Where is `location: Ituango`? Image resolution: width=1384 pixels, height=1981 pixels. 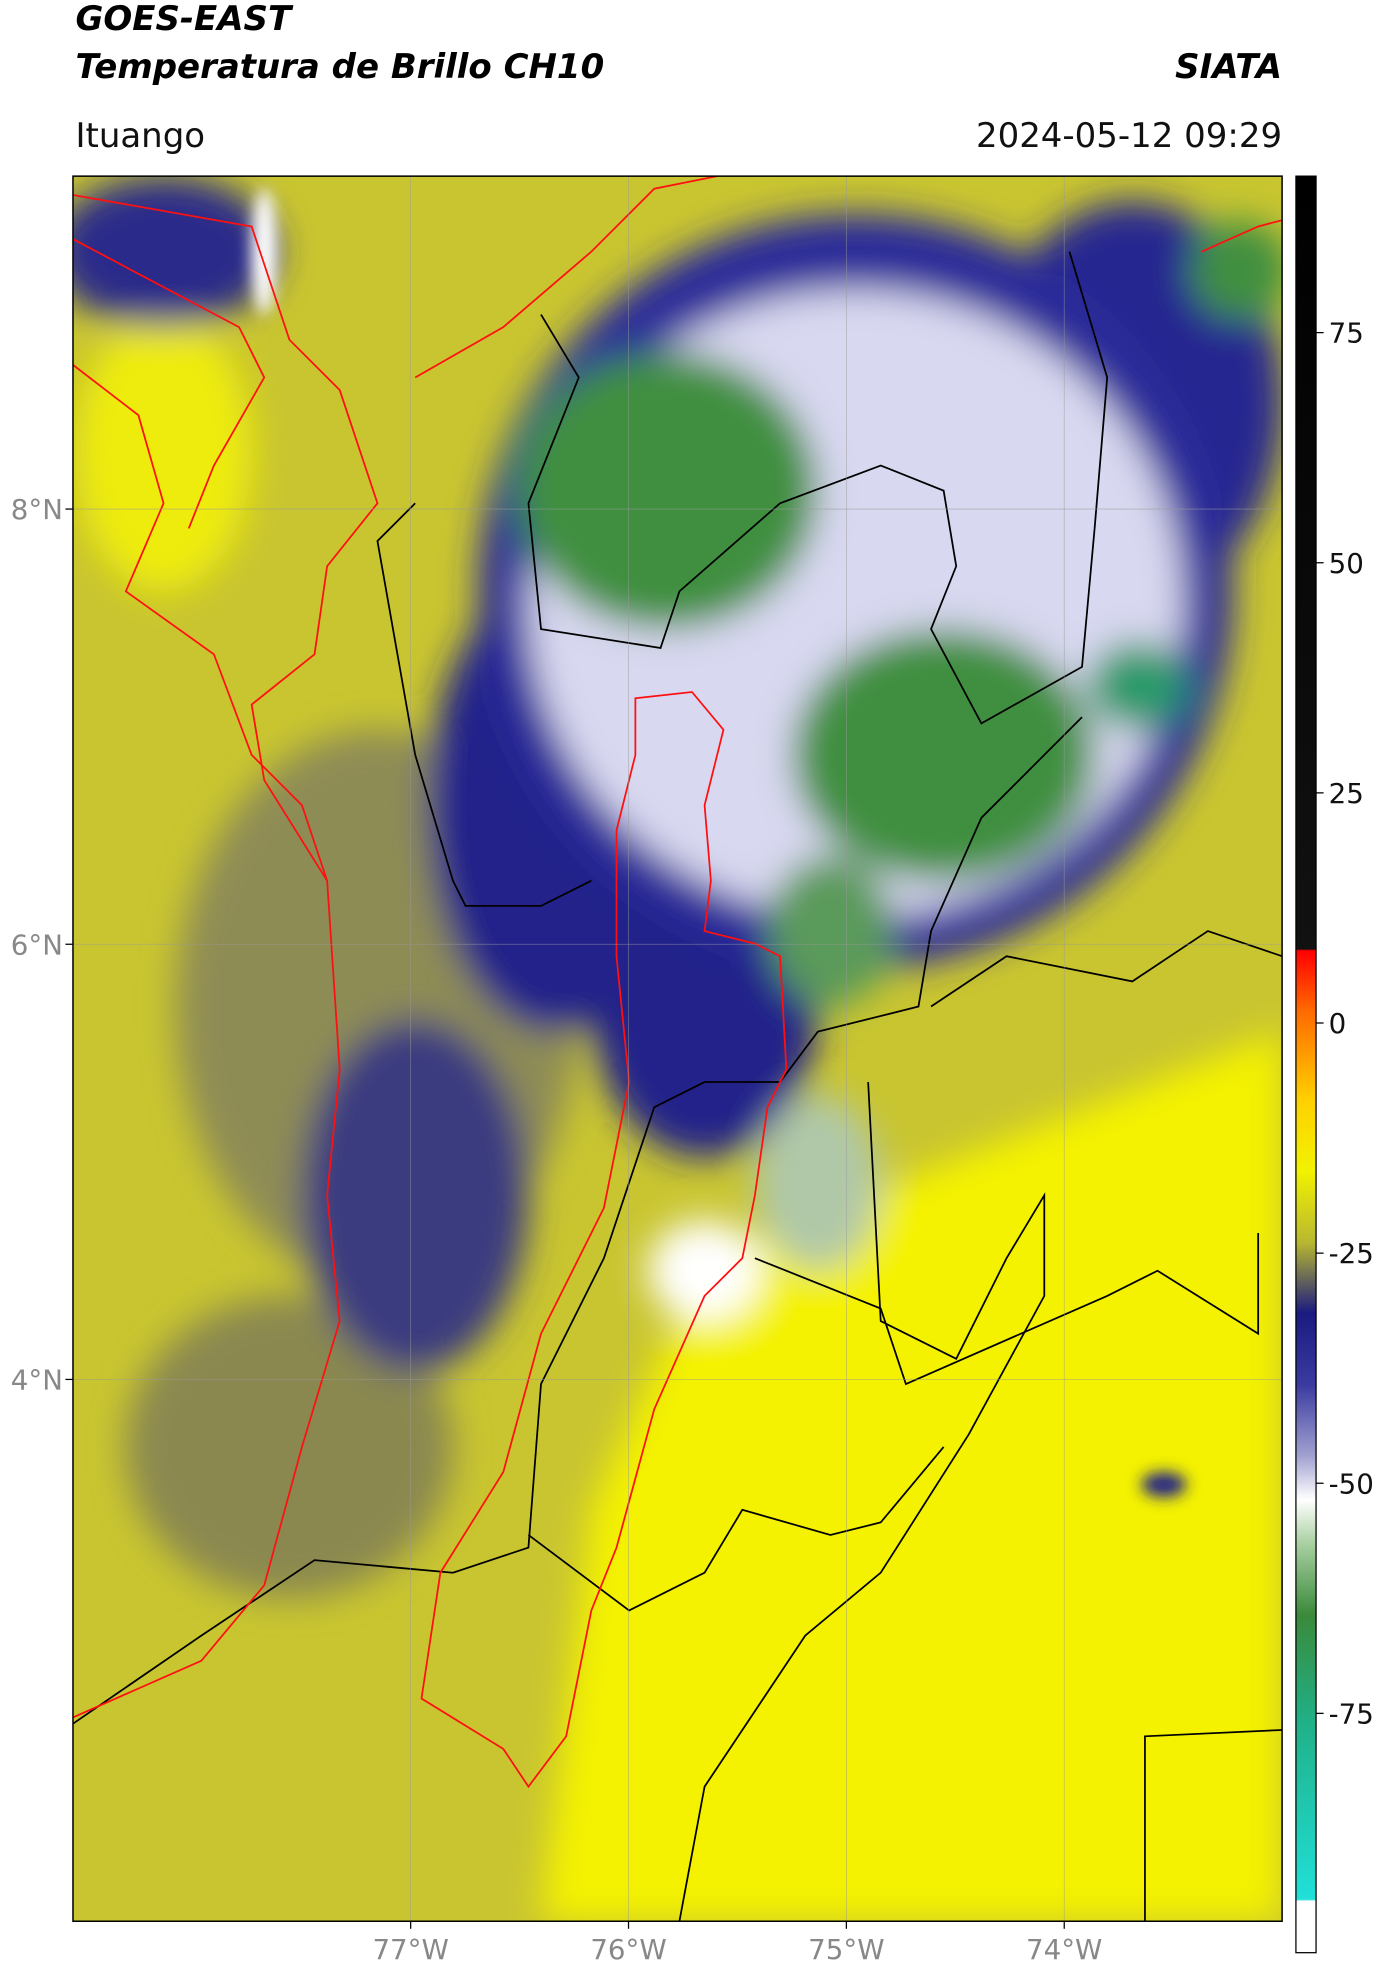
location: Ituango is located at coordinates (140, 136).